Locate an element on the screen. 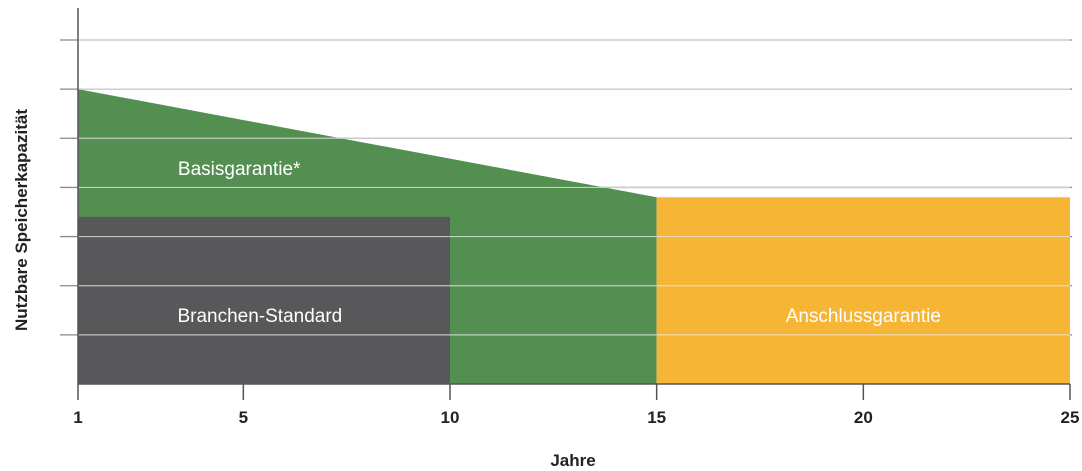 This screenshot has height=471, width=1082. region-label: Anschlussgarantie is located at coordinates (863, 316).